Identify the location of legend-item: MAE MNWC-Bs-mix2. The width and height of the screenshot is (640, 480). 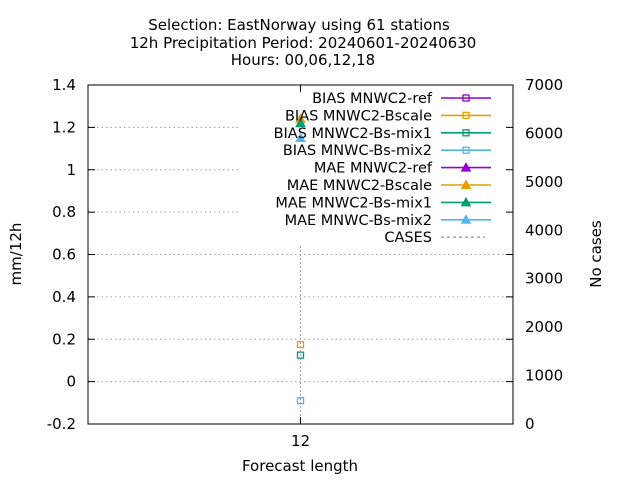
(388, 221).